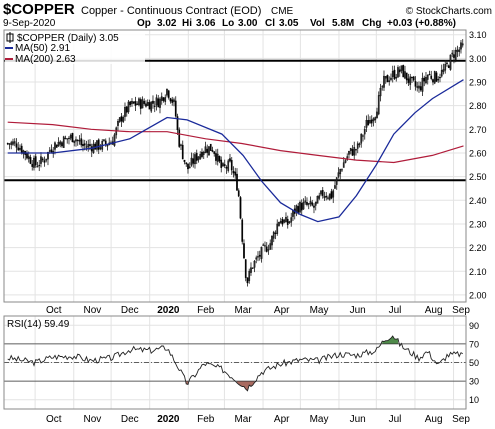 This screenshot has width=495, height=429. Describe the element at coordinates (478, 153) in the screenshot. I see `price-y-tick: 2.60` at that location.